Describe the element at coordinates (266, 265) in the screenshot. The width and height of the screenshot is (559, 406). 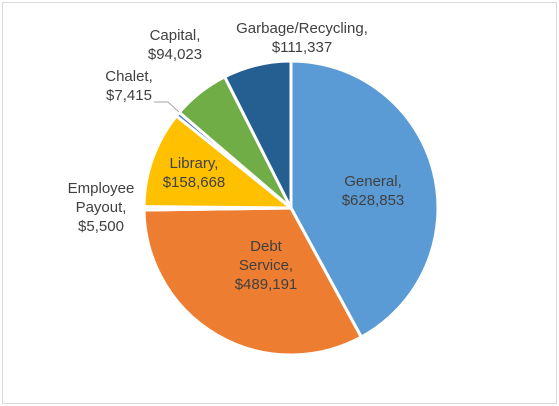
I see `data-label-debt-service: Debt Service, $489,191` at that location.